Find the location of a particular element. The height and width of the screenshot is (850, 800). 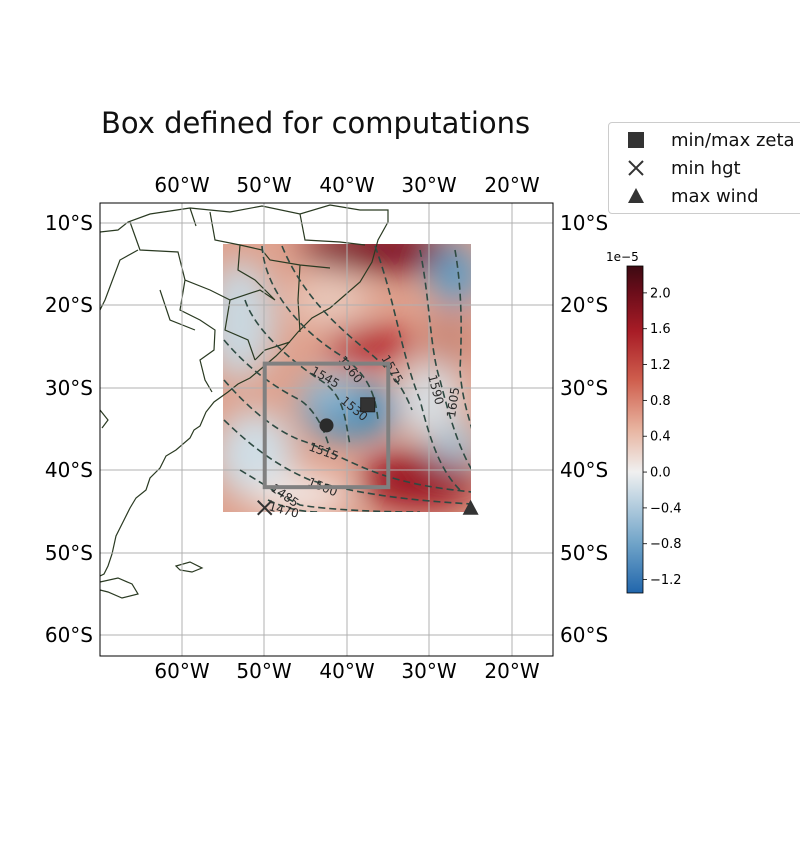

colorbar: 1e−5 2.0 1.6 1.2 0.8 0.4 0.0 −0.4 −0.8 −1.2 is located at coordinates (644, 422).